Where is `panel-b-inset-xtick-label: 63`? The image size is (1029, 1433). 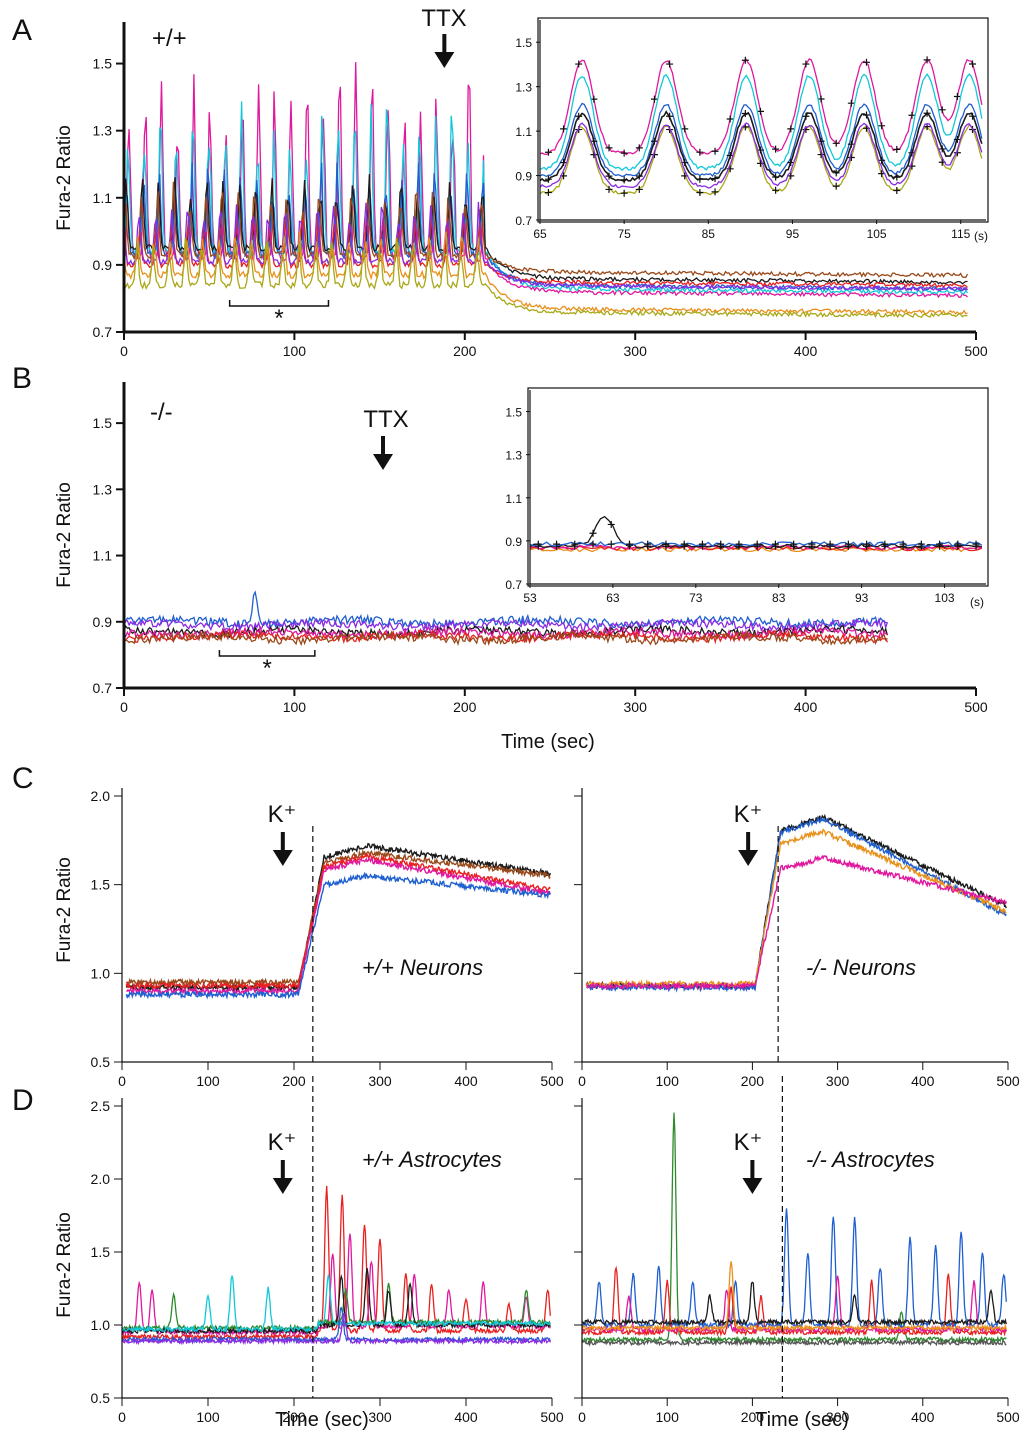
panel-b-inset-xtick-label: 63 is located at coordinates (613, 598).